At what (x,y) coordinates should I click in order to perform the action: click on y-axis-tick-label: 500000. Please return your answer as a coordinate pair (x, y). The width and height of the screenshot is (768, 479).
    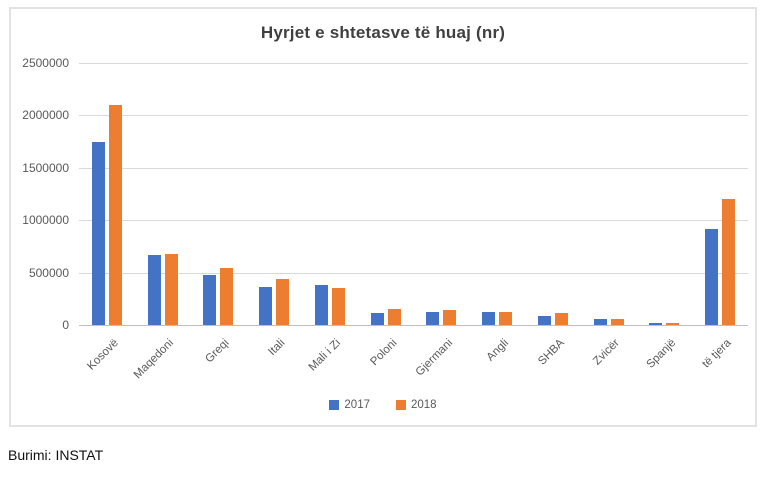
    Looking at the image, I should click on (48, 272).